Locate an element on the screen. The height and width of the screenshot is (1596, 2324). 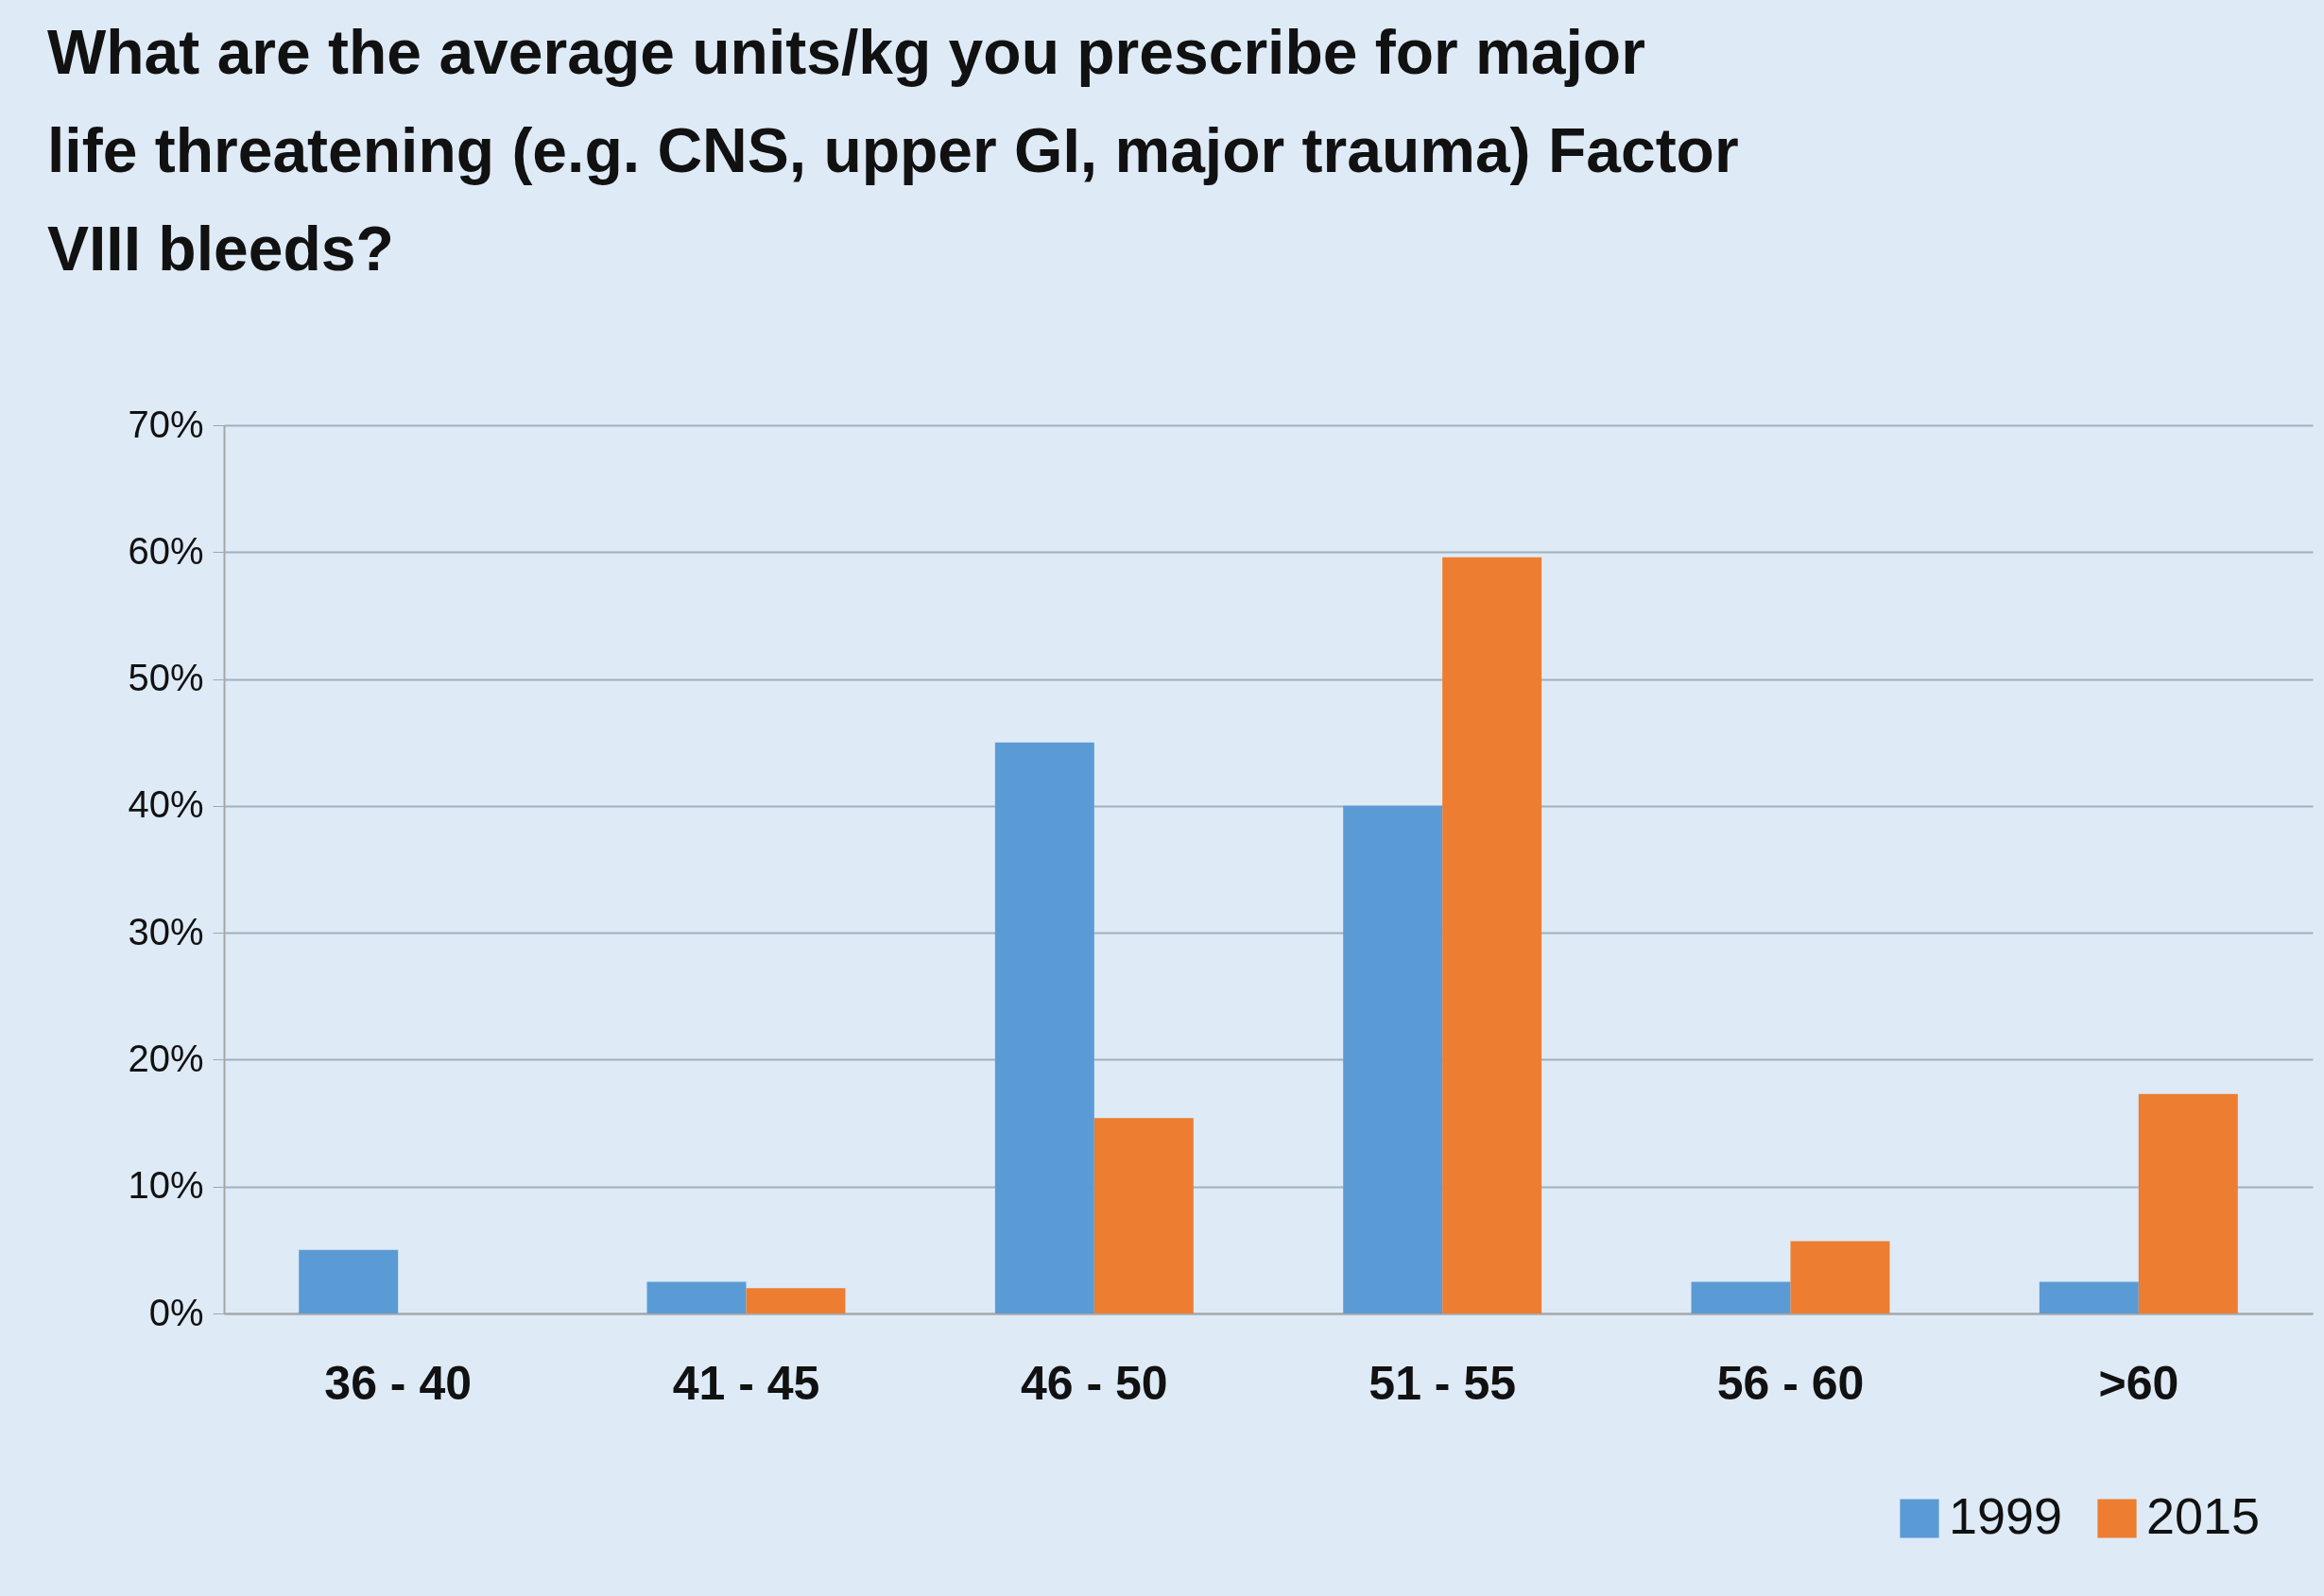
y-tick-label: 50% is located at coordinates (166, 678).